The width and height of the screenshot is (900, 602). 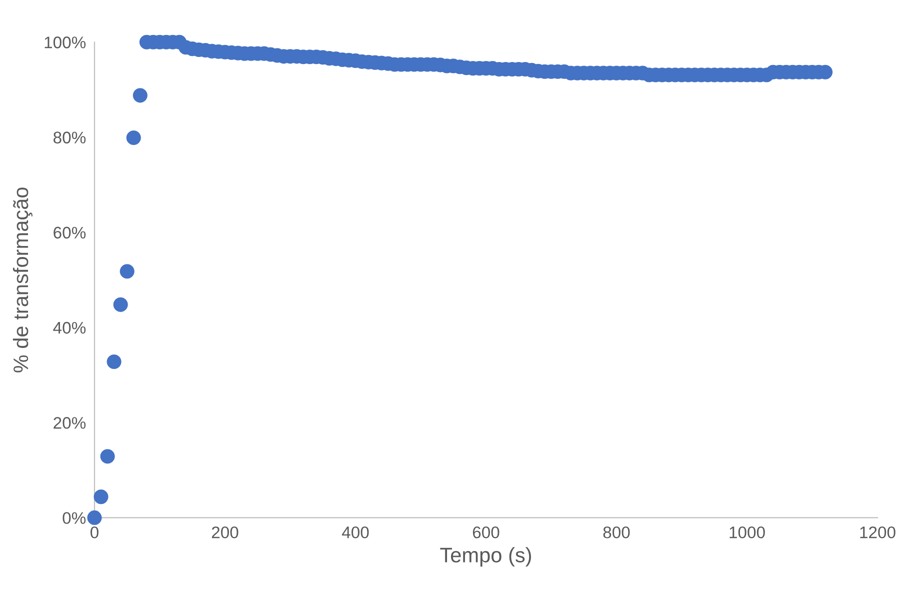 I want to click on x-tick-label: 1000, so click(x=747, y=532).